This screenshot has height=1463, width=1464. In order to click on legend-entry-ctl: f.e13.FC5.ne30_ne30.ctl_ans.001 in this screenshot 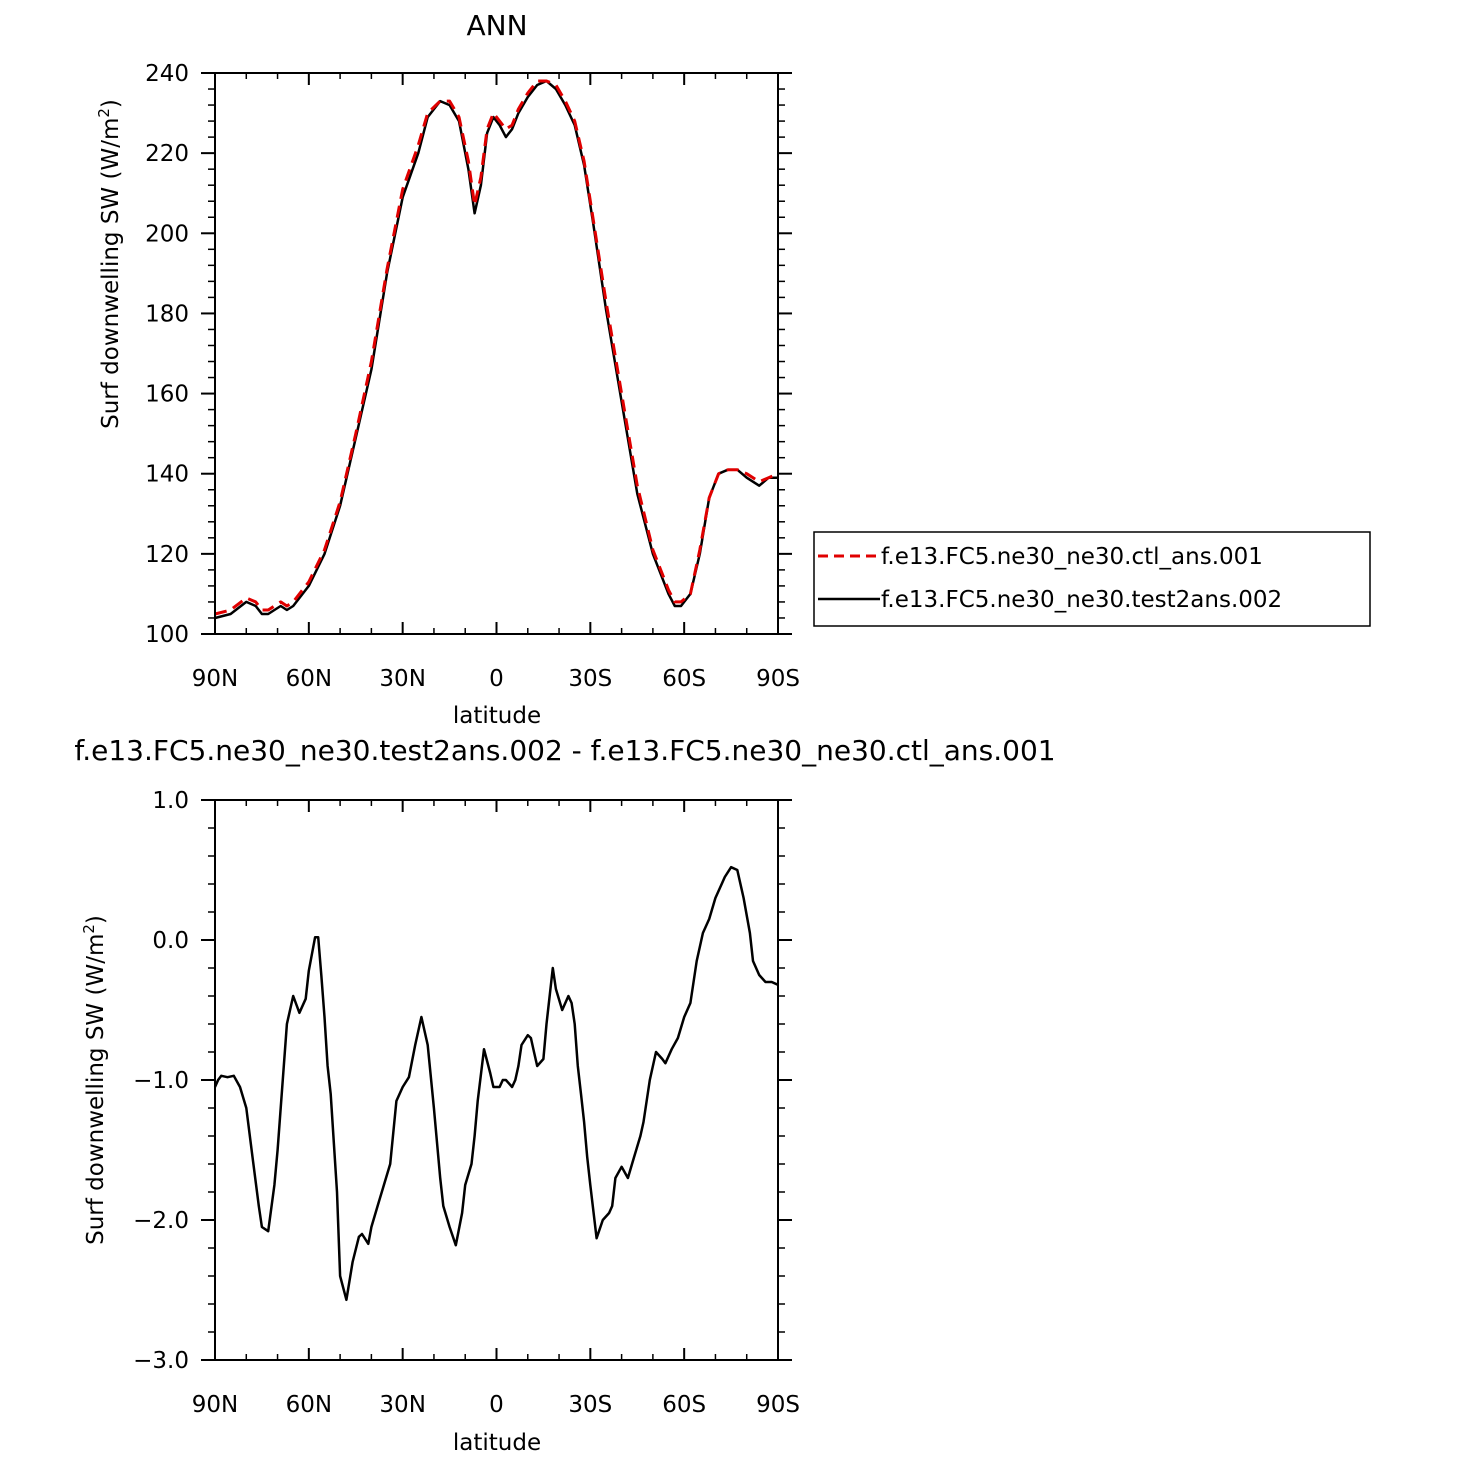, I will do `click(1072, 557)`.